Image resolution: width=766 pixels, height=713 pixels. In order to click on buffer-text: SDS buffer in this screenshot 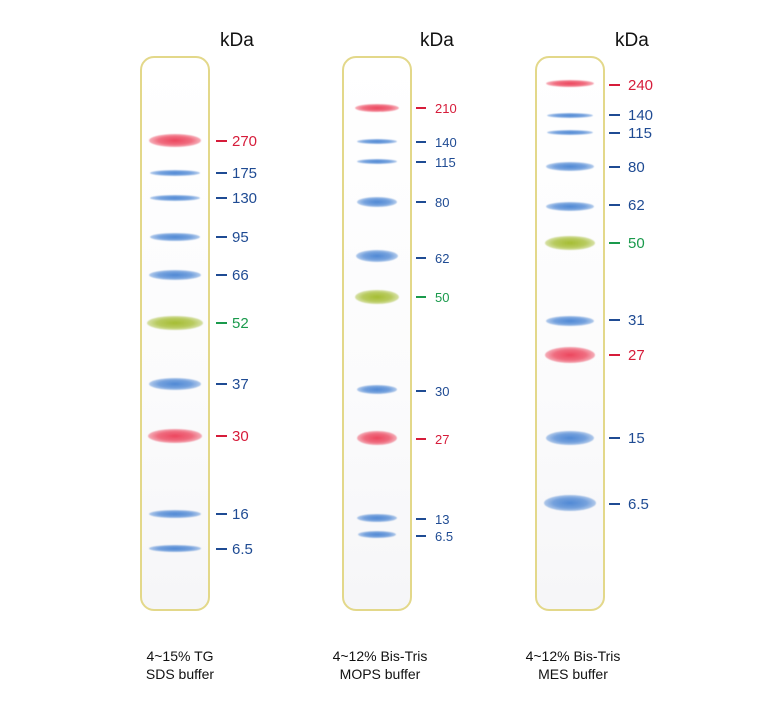, I will do `click(180, 674)`.